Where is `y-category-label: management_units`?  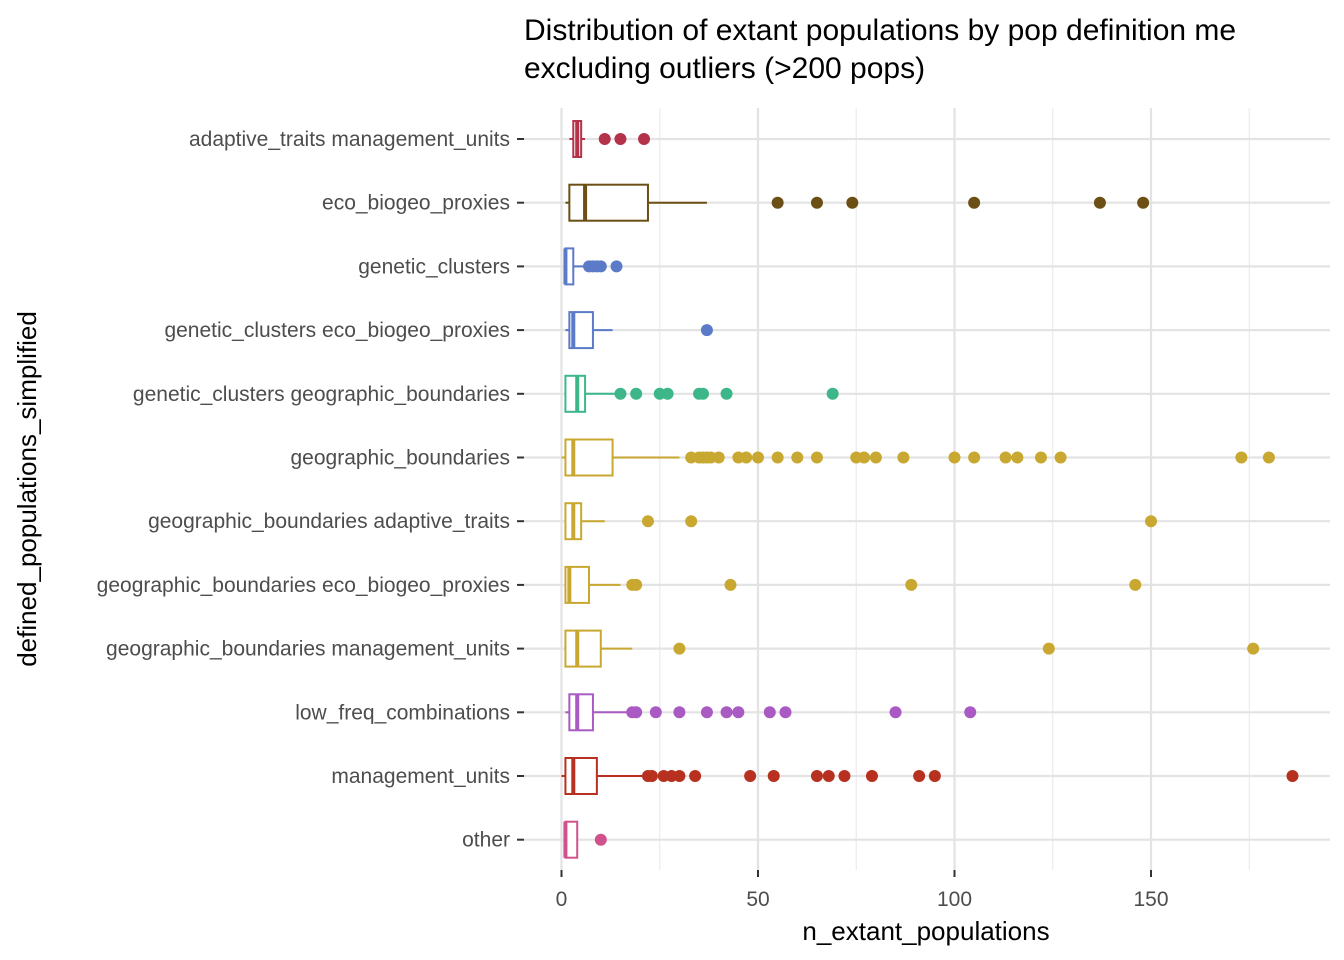 y-category-label: management_units is located at coordinates (420, 776).